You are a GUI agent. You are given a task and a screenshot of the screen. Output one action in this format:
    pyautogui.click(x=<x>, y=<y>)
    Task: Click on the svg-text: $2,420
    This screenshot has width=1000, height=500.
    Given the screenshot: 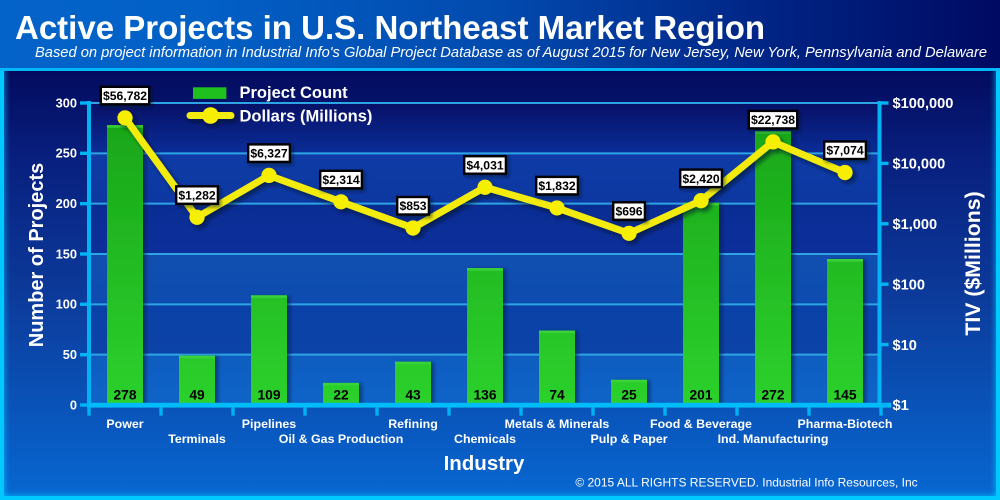 What is the action you would take?
    pyautogui.click(x=700, y=179)
    